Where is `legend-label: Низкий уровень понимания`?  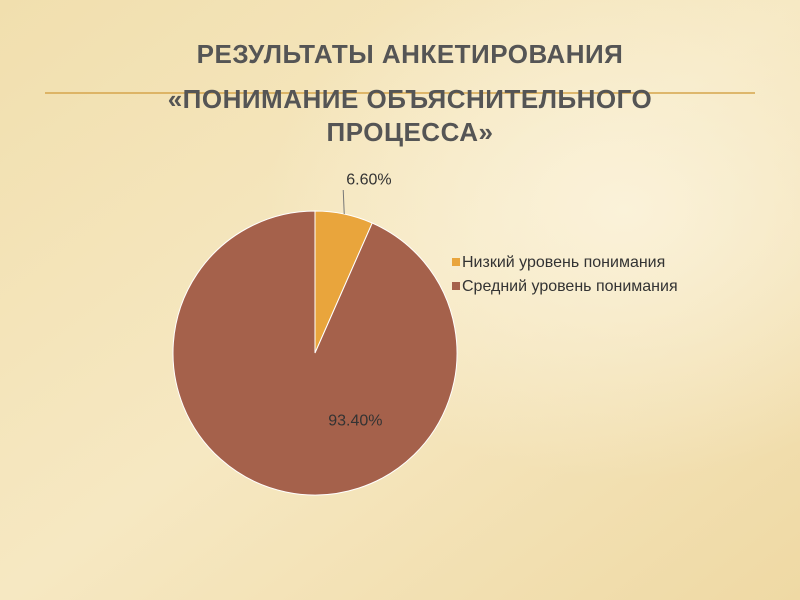 legend-label: Низкий уровень понимания is located at coordinates (563, 262).